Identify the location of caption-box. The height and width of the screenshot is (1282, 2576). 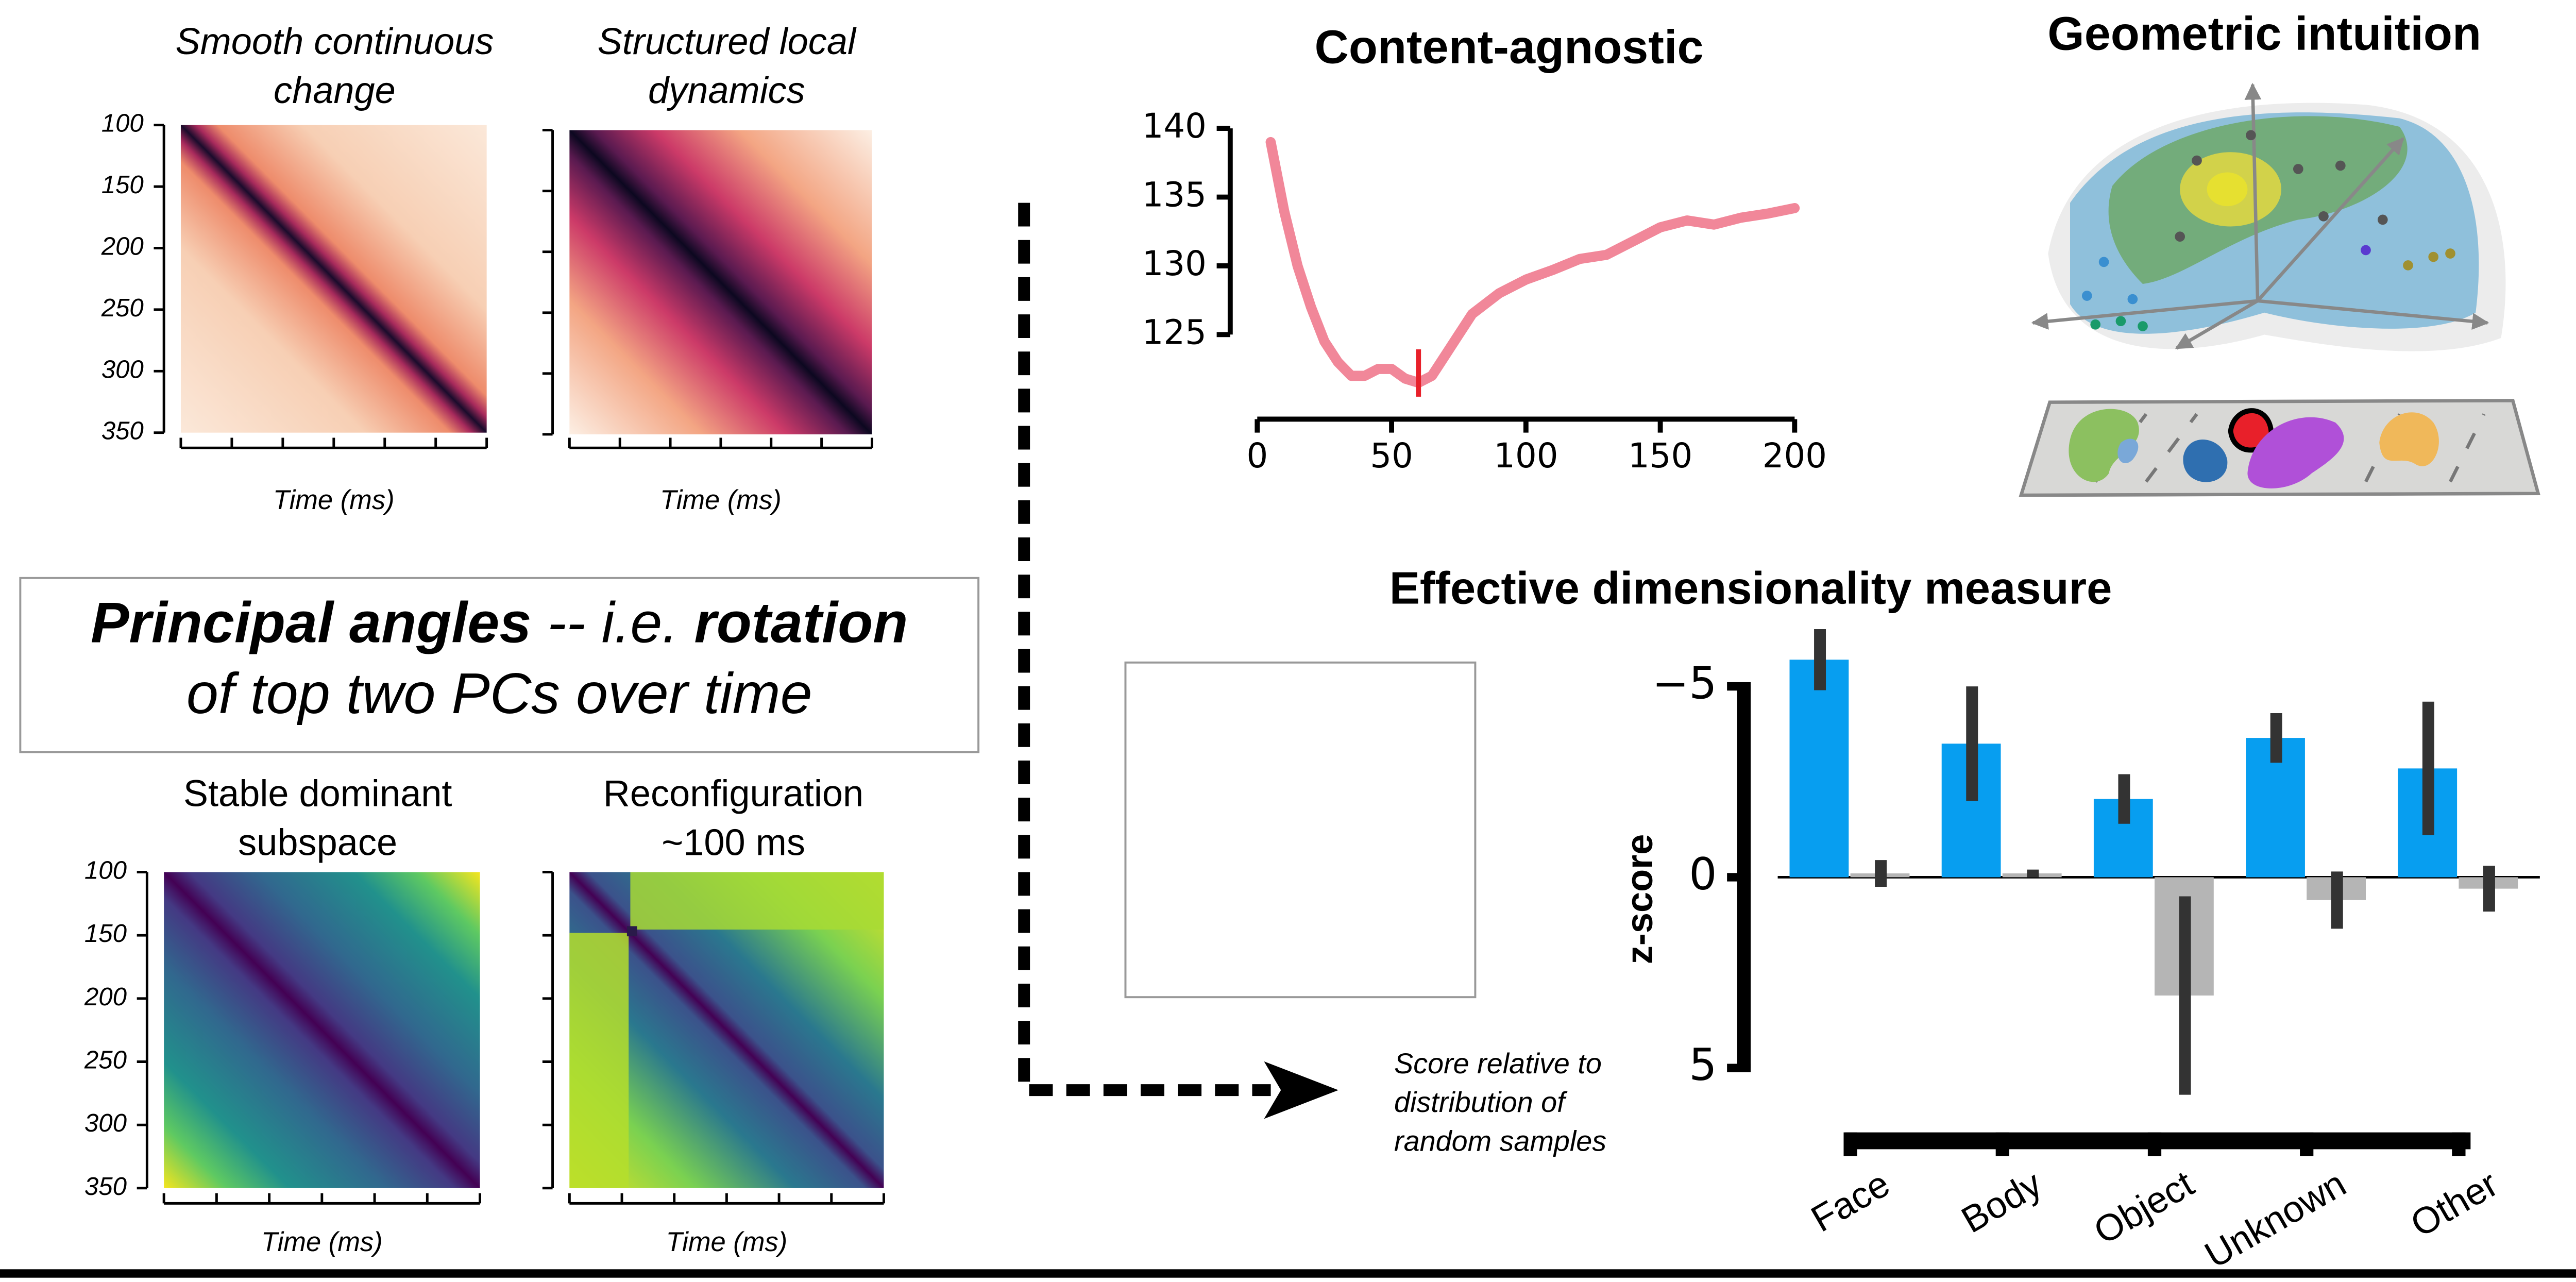
(499, 665).